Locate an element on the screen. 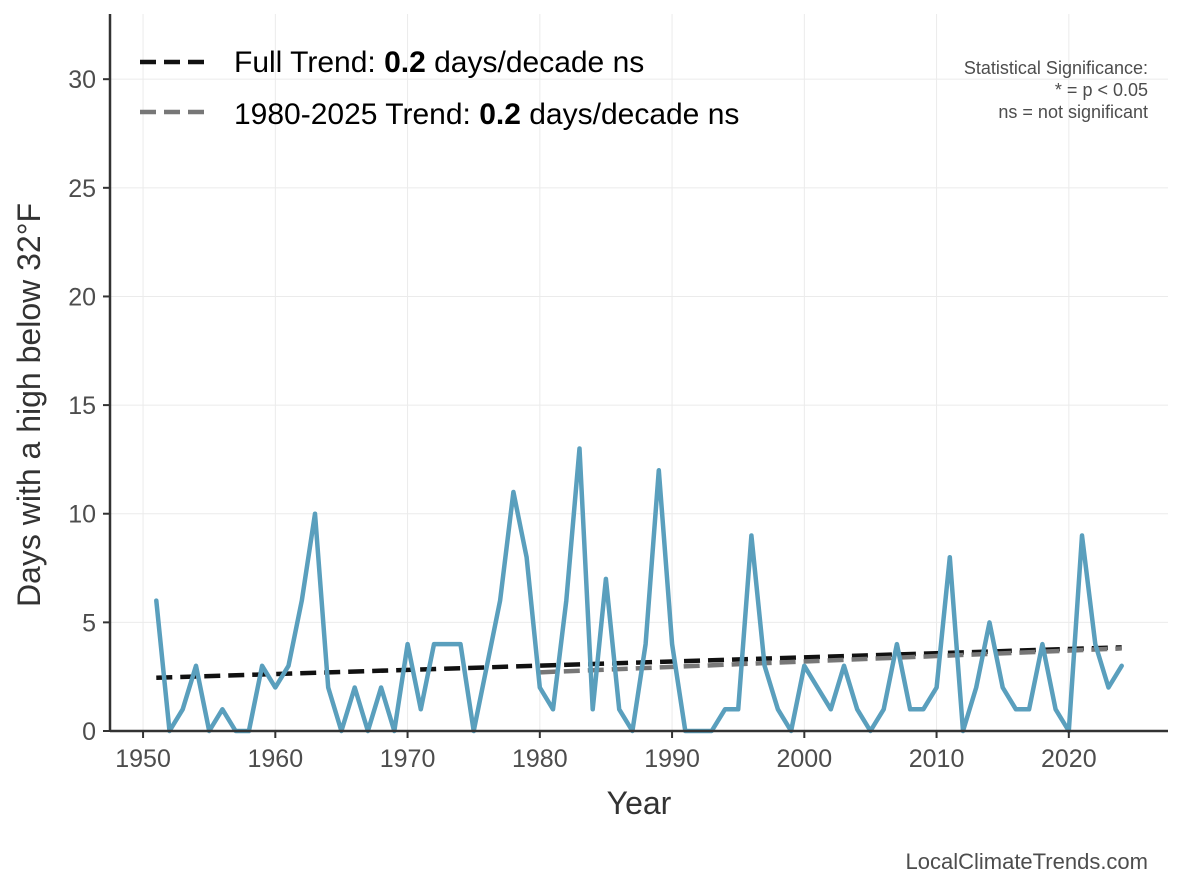  x-tick-label: 1960 is located at coordinates (276, 759).